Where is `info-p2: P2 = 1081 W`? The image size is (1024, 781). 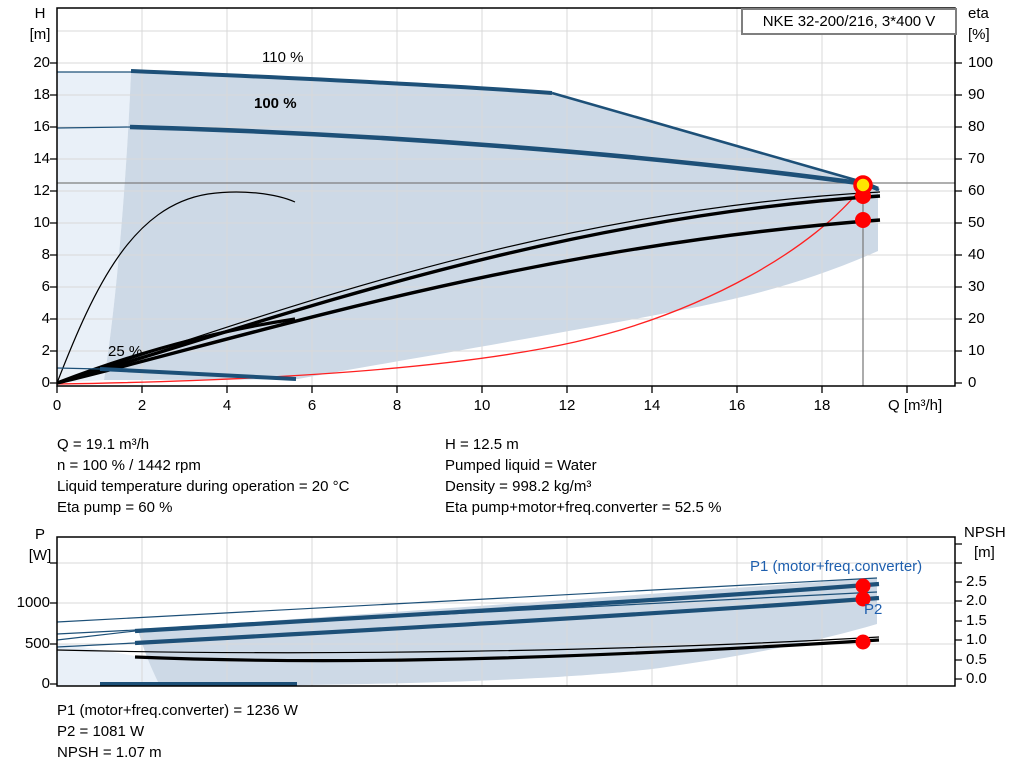 info-p2: P2 = 1081 W is located at coordinates (101, 731).